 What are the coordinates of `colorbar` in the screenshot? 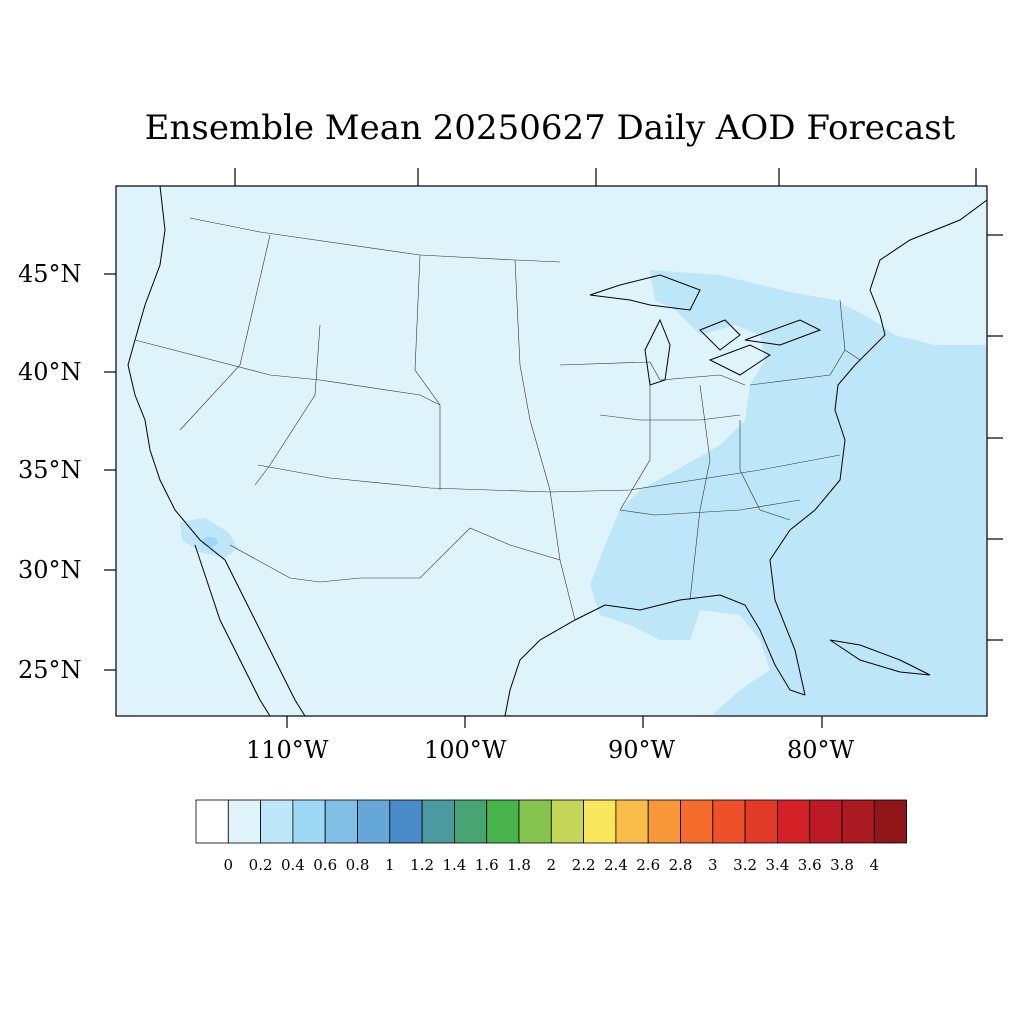 It's located at (551, 821).